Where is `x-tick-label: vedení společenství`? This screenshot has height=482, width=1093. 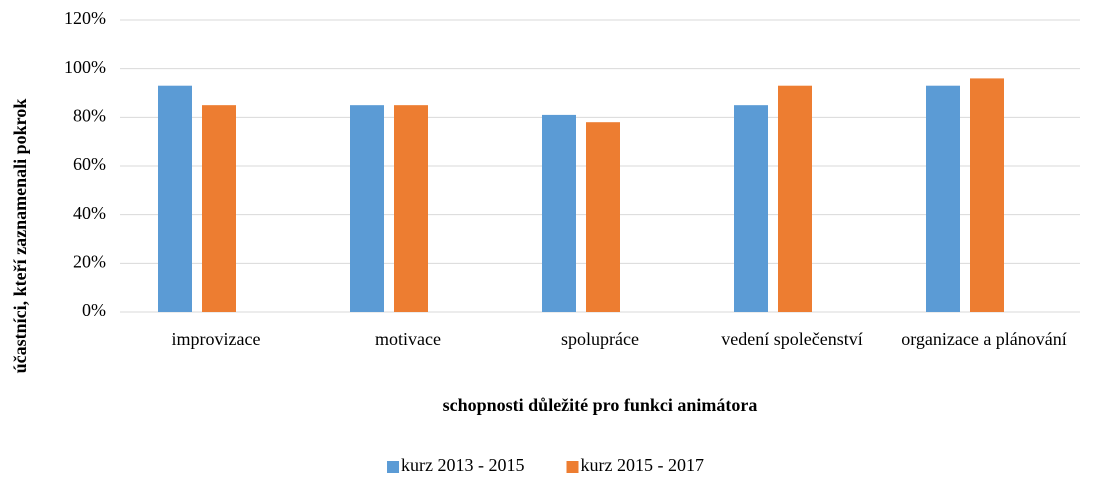 x-tick-label: vedení společenství is located at coordinates (792, 339).